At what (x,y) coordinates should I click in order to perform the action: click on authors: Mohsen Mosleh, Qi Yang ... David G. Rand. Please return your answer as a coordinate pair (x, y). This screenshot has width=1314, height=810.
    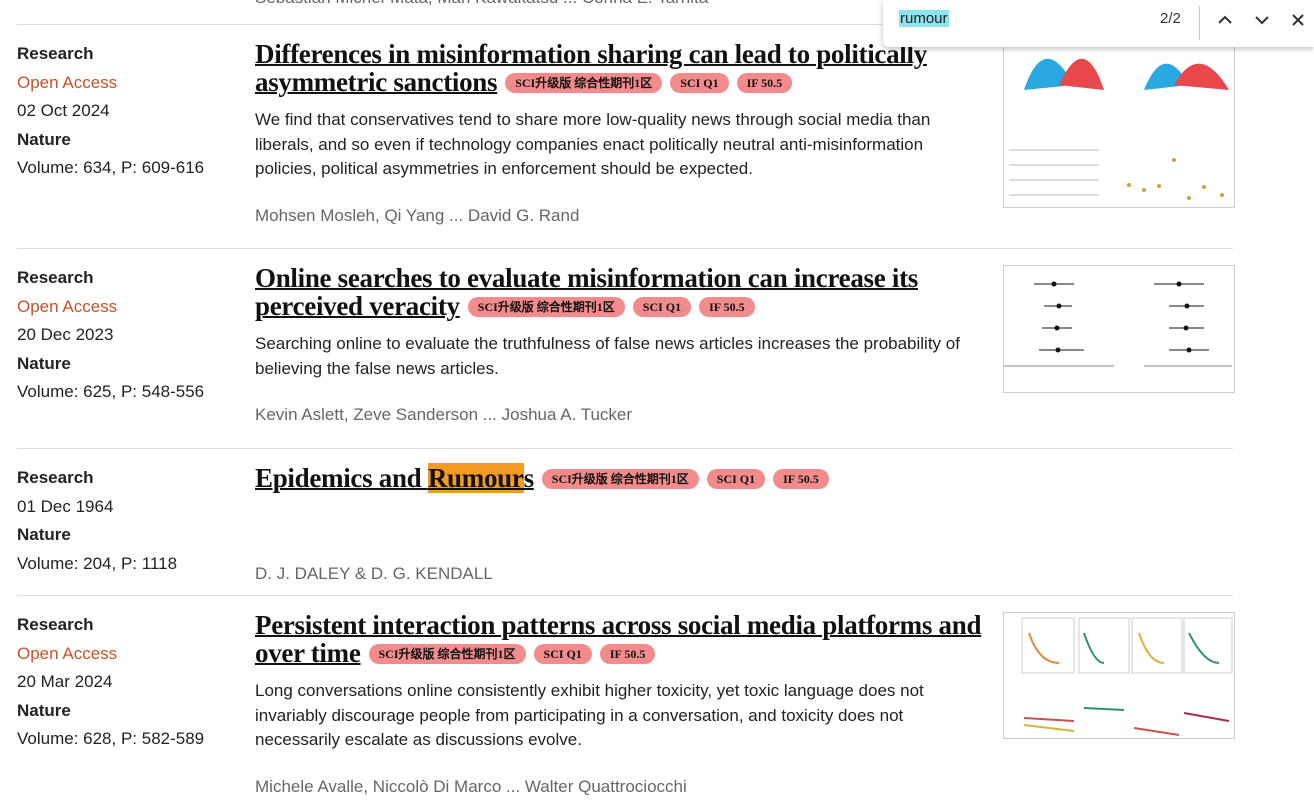
    Looking at the image, I should click on (417, 215).